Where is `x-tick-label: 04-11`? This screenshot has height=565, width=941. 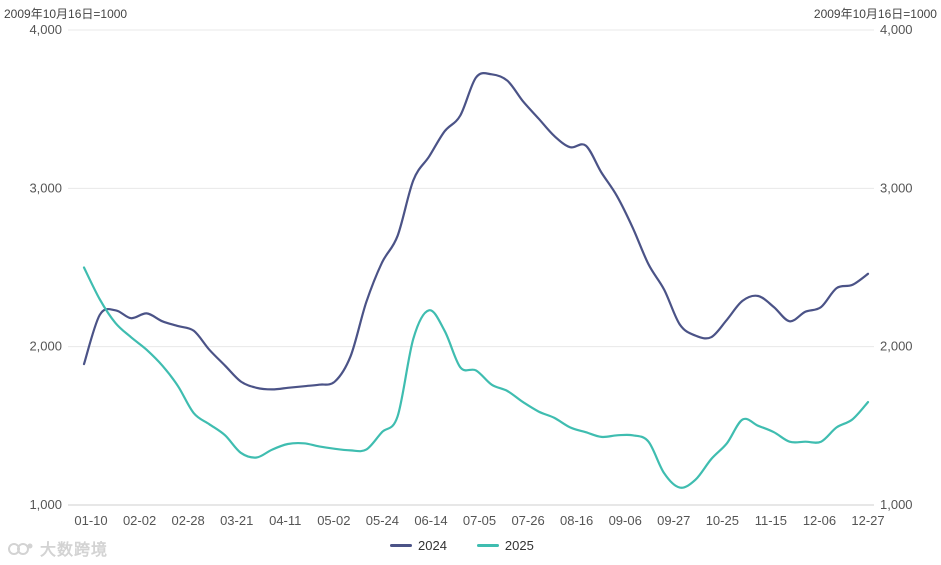
x-tick-label: 04-11 is located at coordinates (285, 520).